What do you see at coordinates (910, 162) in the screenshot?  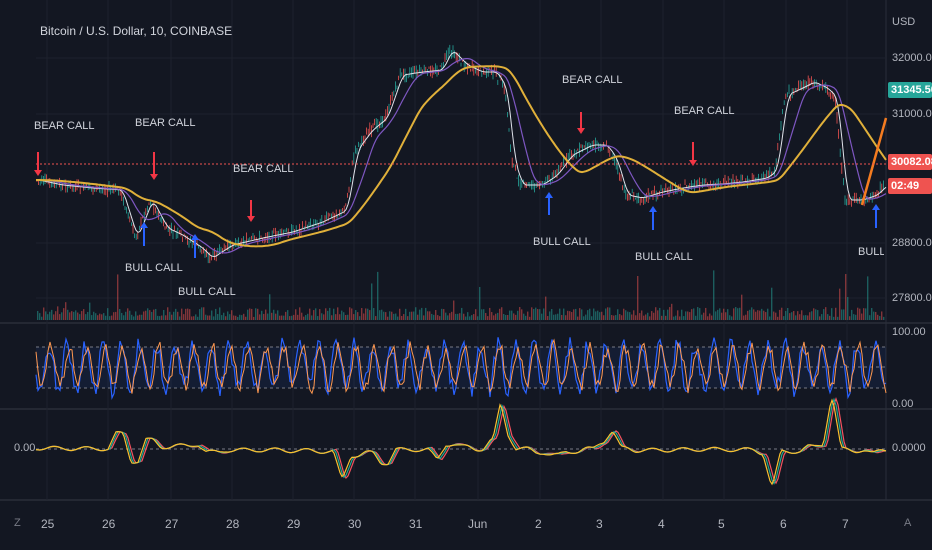 I see `current-price-tag: 30082.08` at bounding box center [910, 162].